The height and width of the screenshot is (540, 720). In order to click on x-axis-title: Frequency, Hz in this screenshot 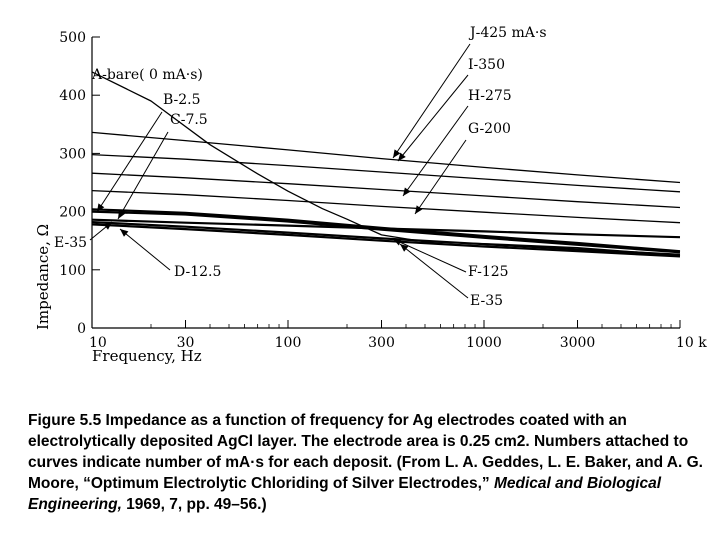, I will do `click(147, 356)`.